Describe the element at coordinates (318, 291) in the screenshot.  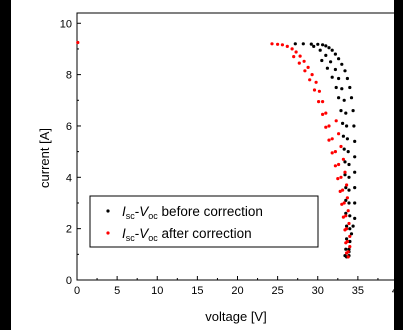
I see `x-tick-label: 30` at that location.